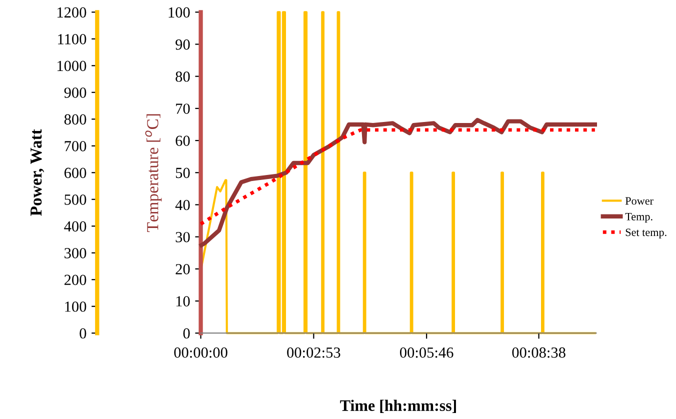 This screenshot has width=676, height=419. I want to click on x-tick-label: 00:08:38, so click(539, 352).